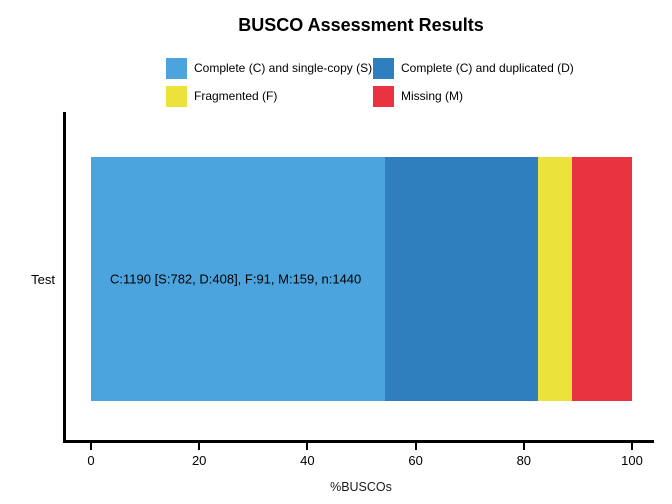 Image resolution: width=672 pixels, height=504 pixels. Describe the element at coordinates (383, 68) in the screenshot. I see `legend-swatch-complete-duplicated` at that location.